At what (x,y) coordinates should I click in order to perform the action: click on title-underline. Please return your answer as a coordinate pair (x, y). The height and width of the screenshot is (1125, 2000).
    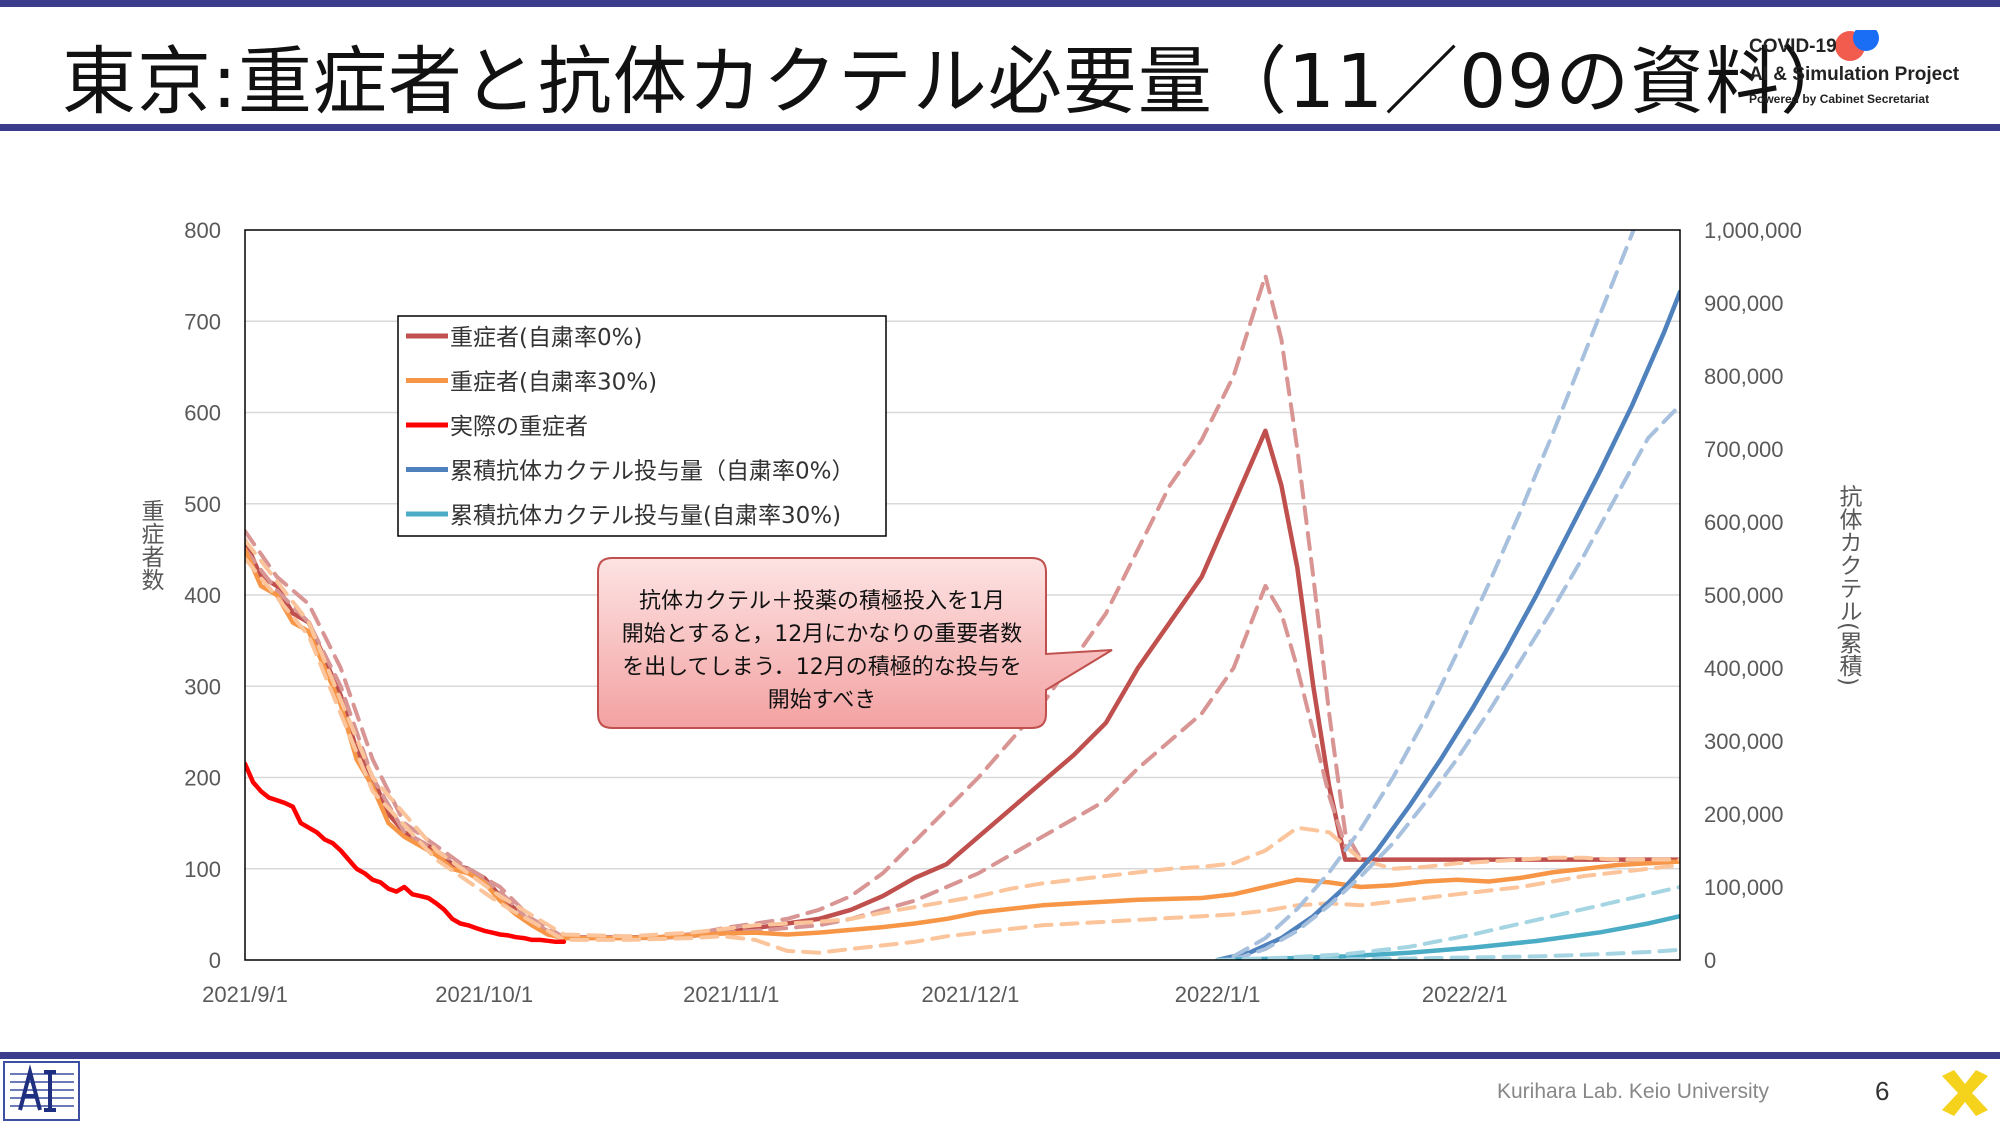
    Looking at the image, I should click on (1000, 127).